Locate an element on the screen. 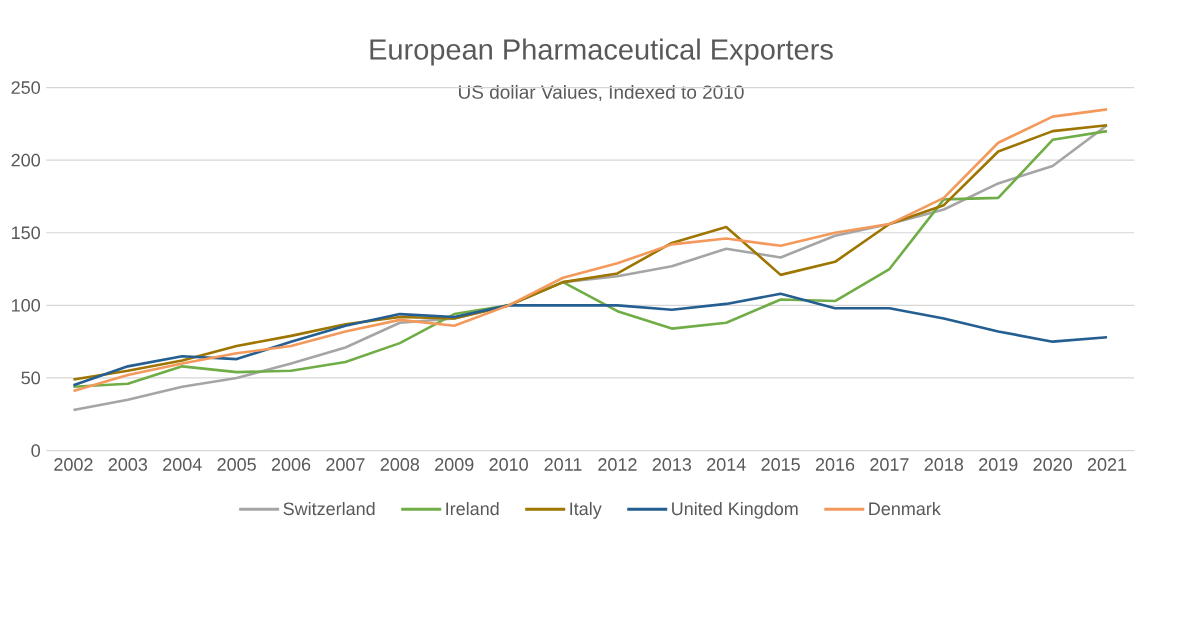 The width and height of the screenshot is (1203, 619). x-tick-label: 2004 is located at coordinates (182, 464).